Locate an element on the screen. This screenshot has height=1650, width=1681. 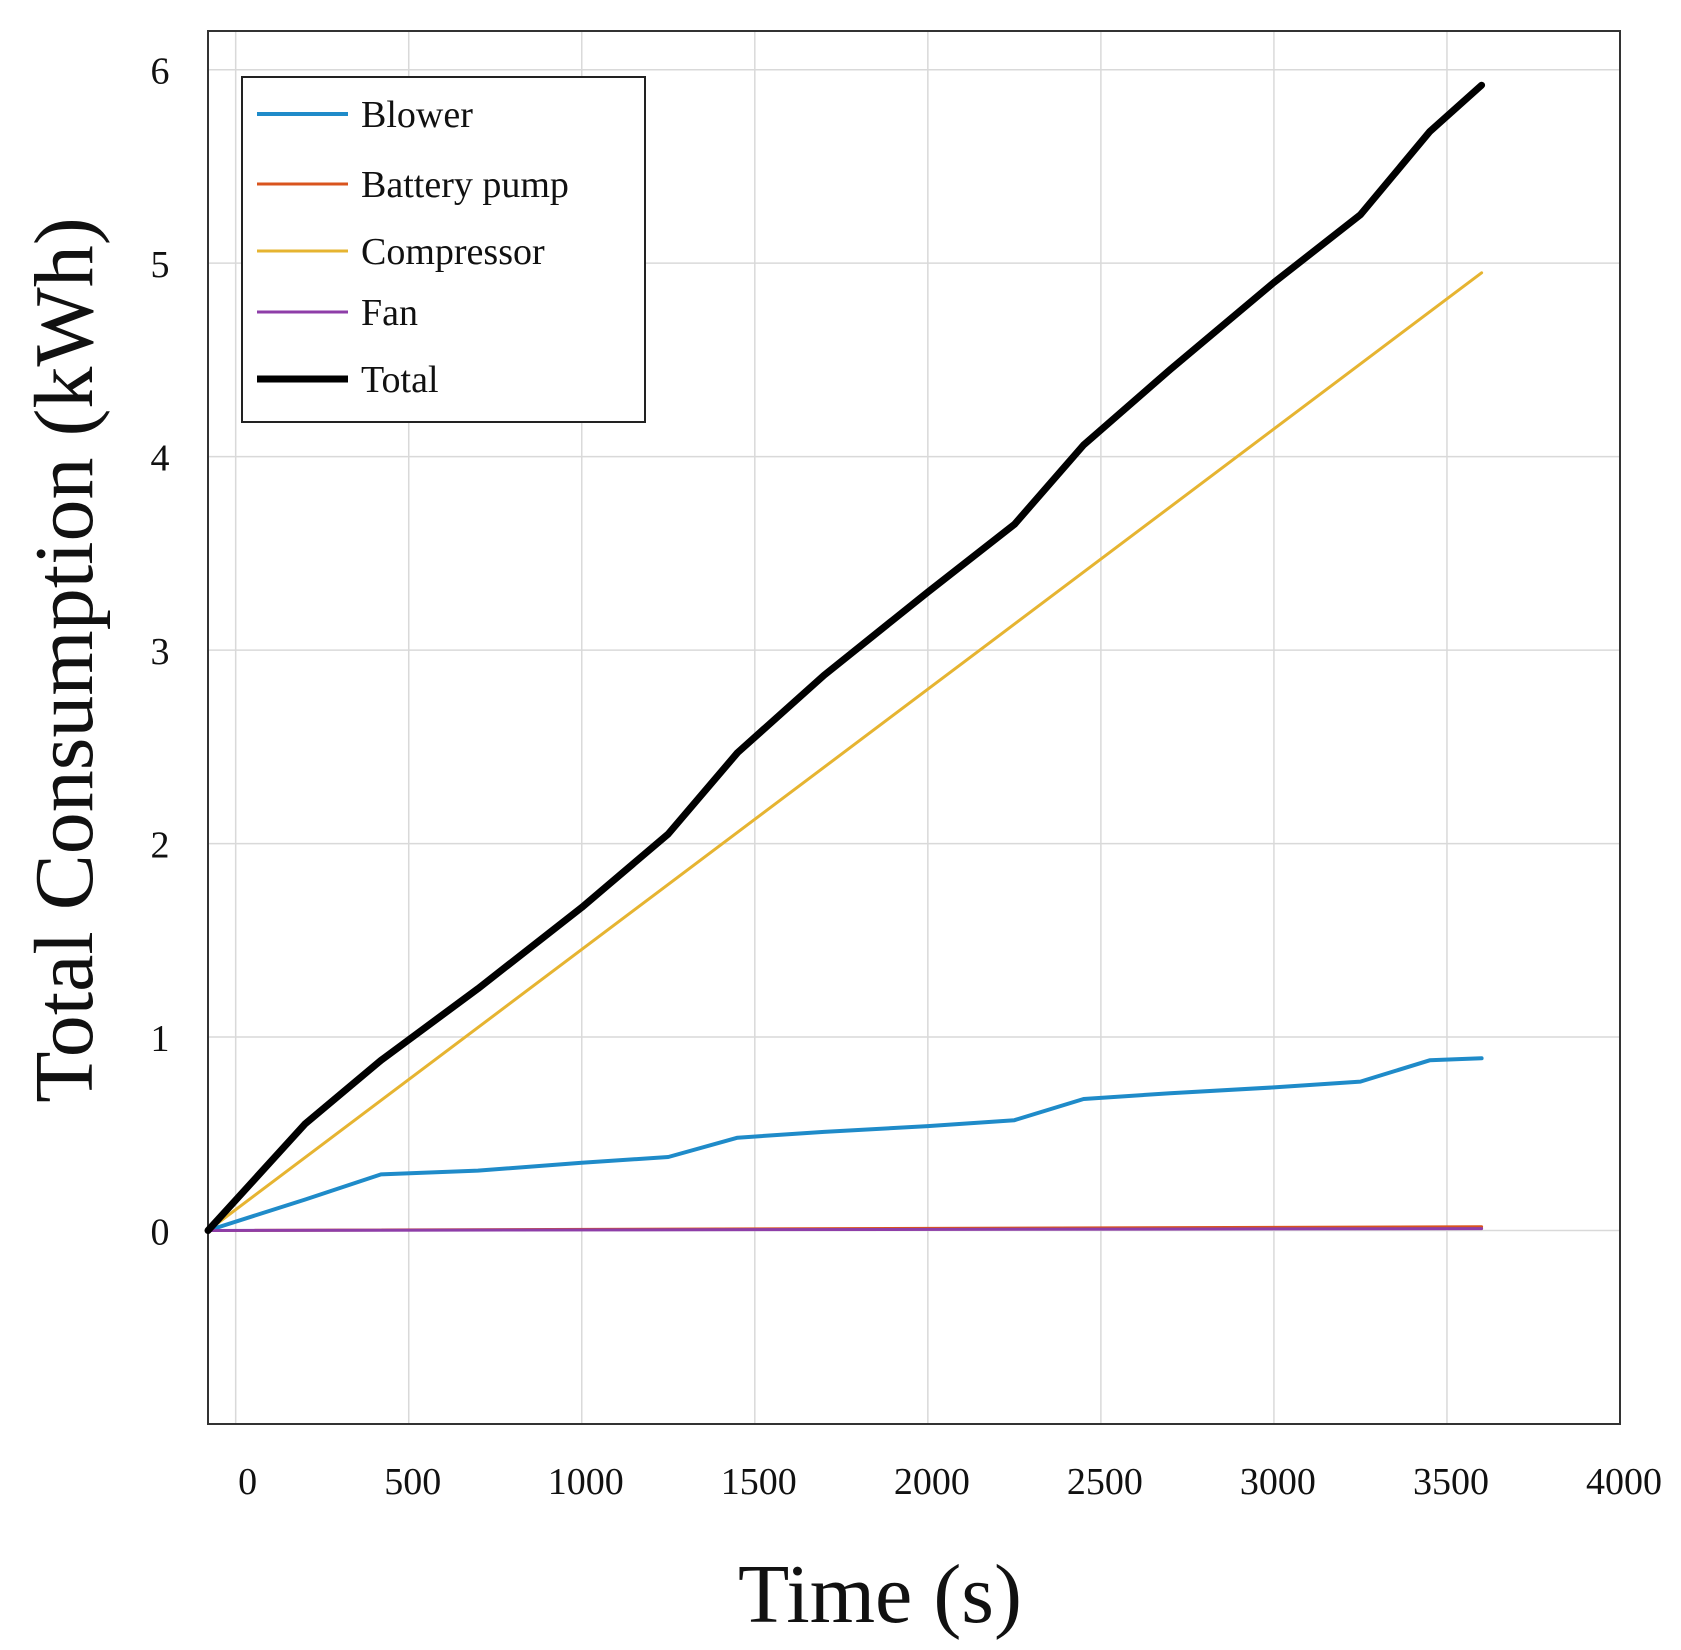
x-tick-label: 2500 is located at coordinates (1105, 1482).